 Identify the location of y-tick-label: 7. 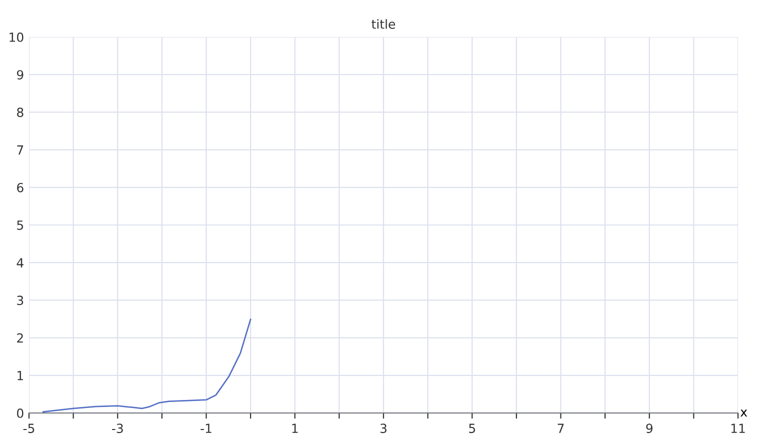
(20, 150).